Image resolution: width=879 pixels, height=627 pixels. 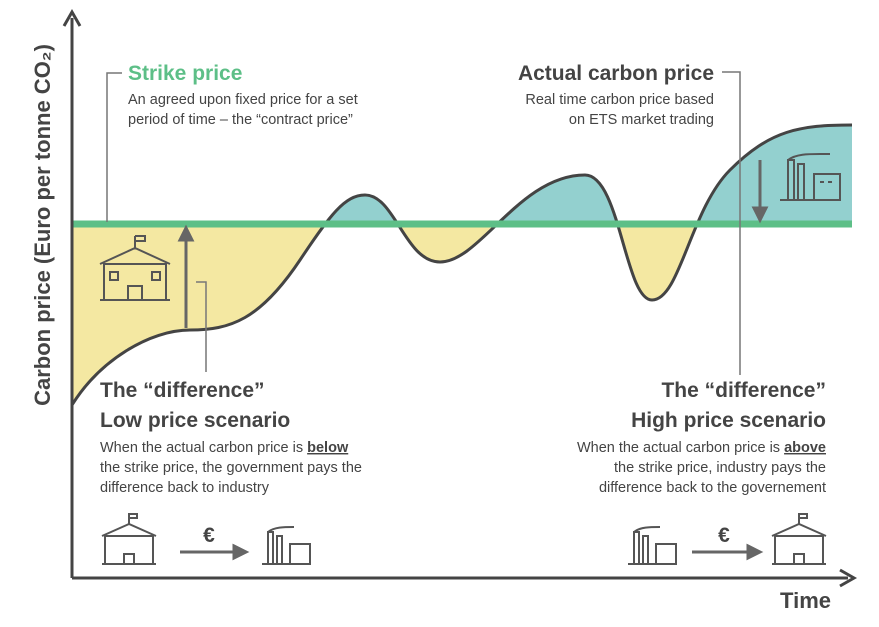 What do you see at coordinates (135, 268) in the screenshot?
I see `government-icon` at bounding box center [135, 268].